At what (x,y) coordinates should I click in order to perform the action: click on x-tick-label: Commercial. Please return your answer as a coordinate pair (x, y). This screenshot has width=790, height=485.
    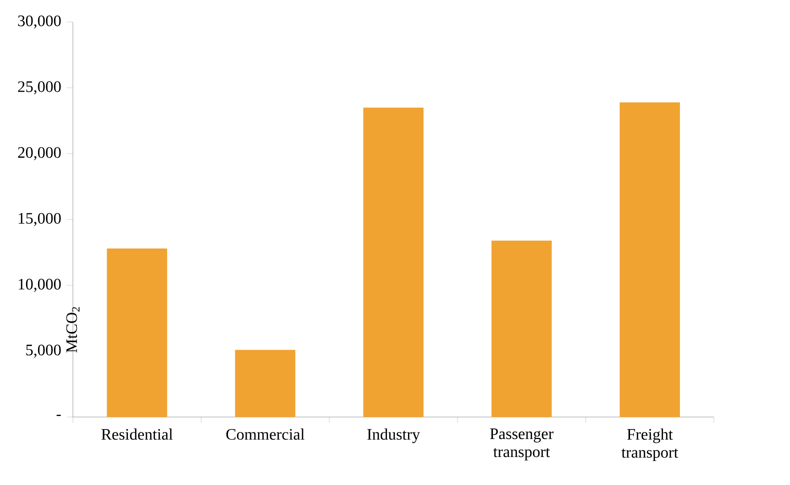
    Looking at the image, I should click on (265, 434).